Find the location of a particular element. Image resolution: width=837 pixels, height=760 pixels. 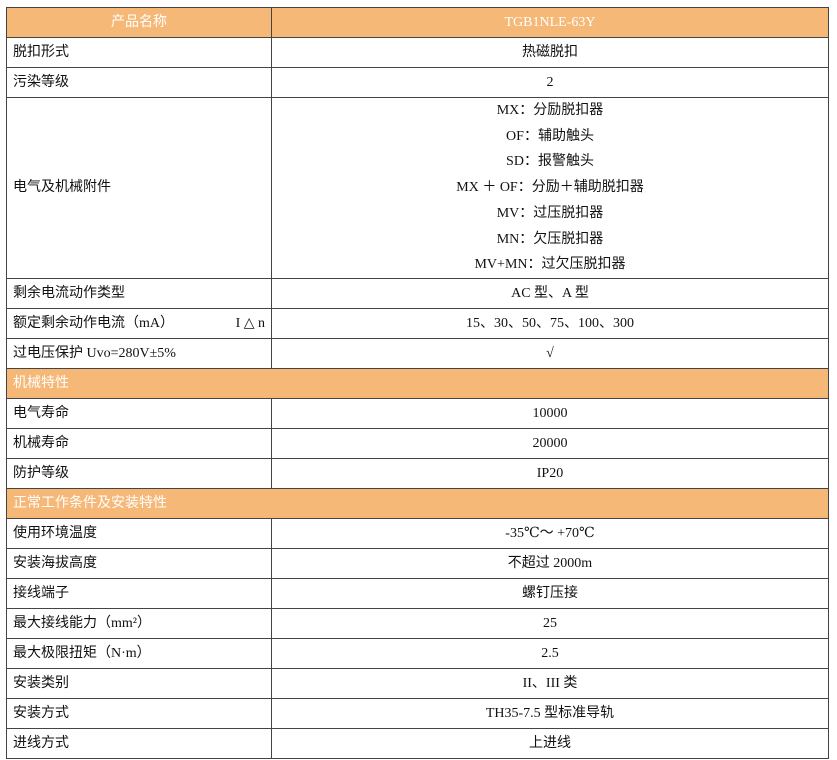

table-row: 进线方式 上进线 is located at coordinates (417, 743).